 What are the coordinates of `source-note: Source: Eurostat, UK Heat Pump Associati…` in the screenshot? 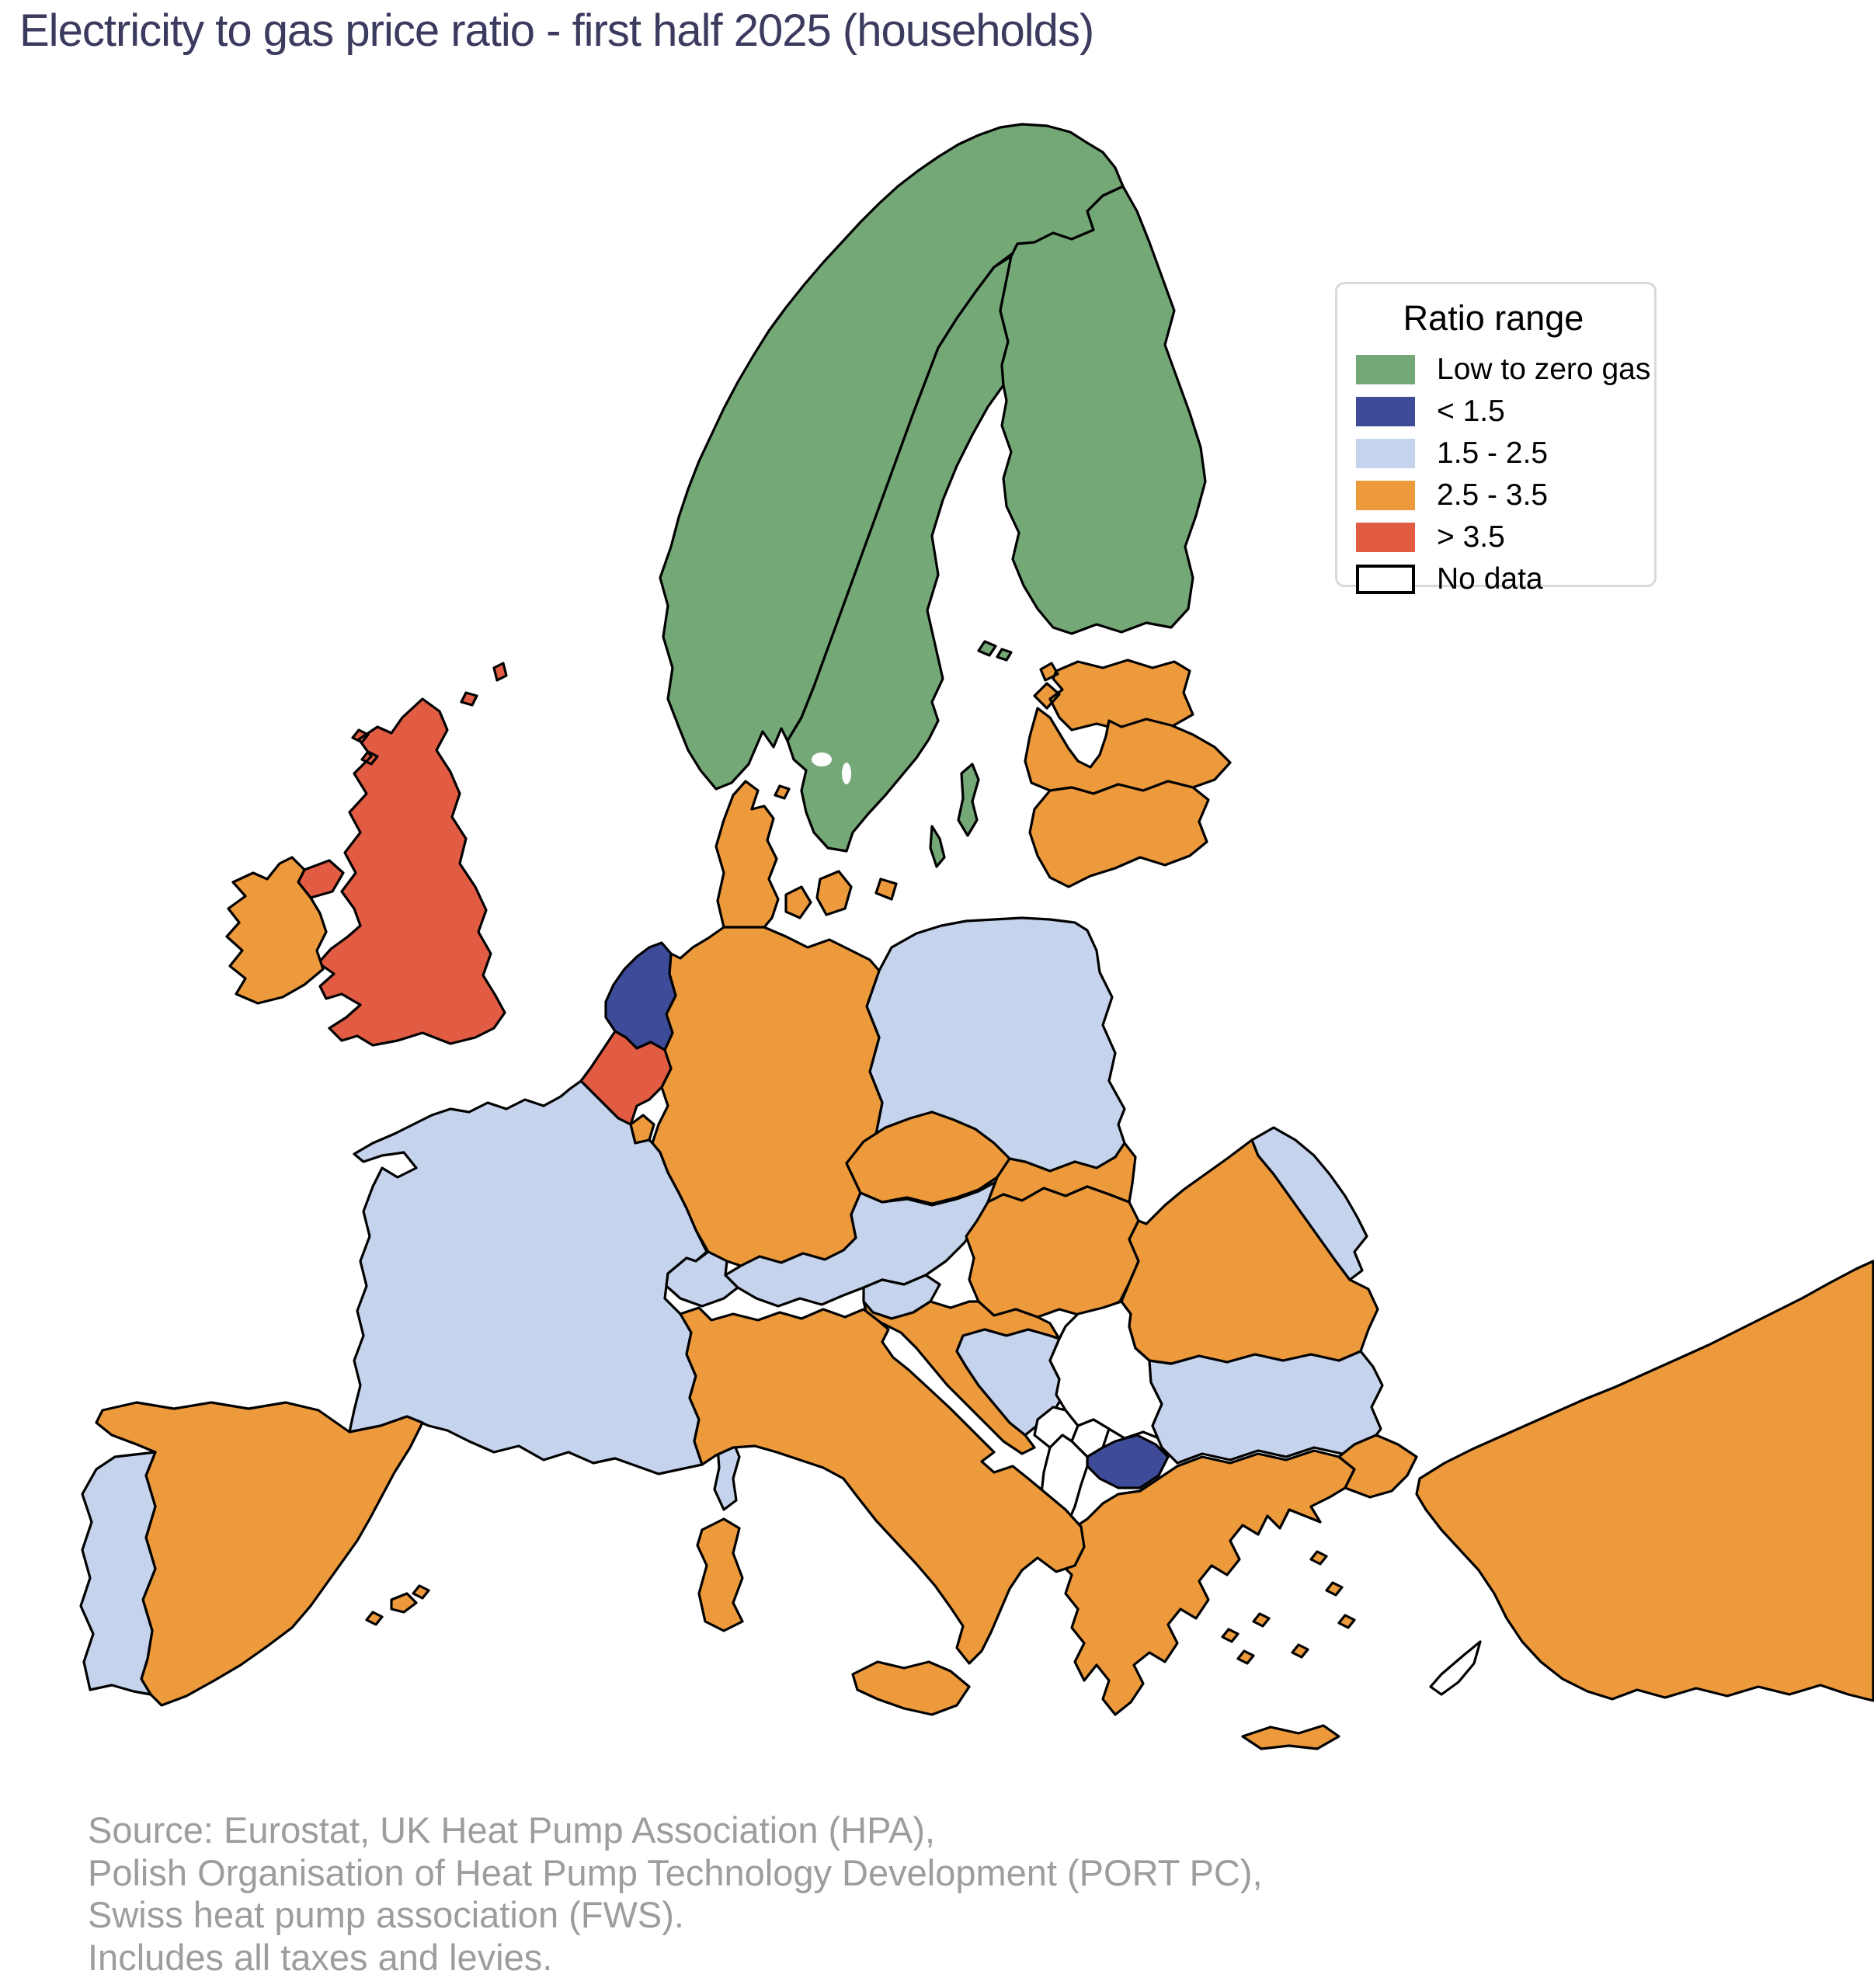 It's located at (675, 1894).